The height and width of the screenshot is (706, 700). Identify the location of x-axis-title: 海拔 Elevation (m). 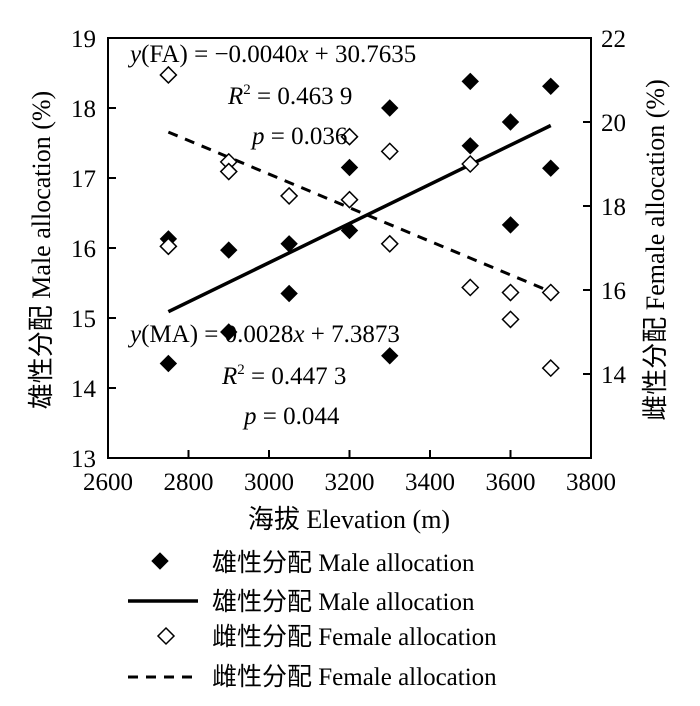
(349, 519).